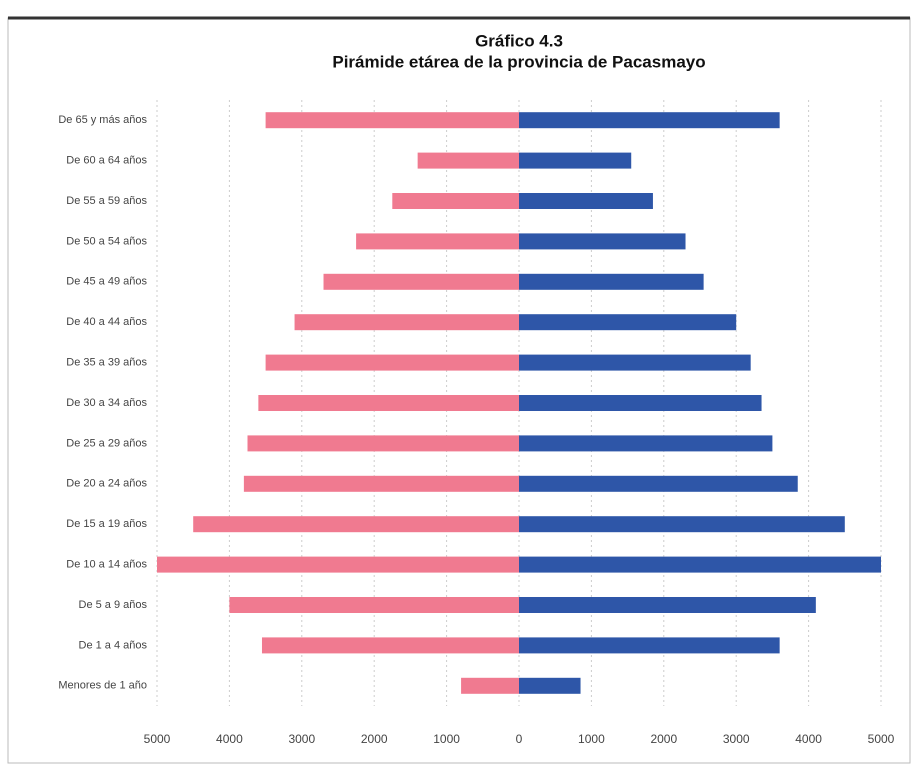  I want to click on y-tick-label: De 25 a 29 años, so click(106, 443).